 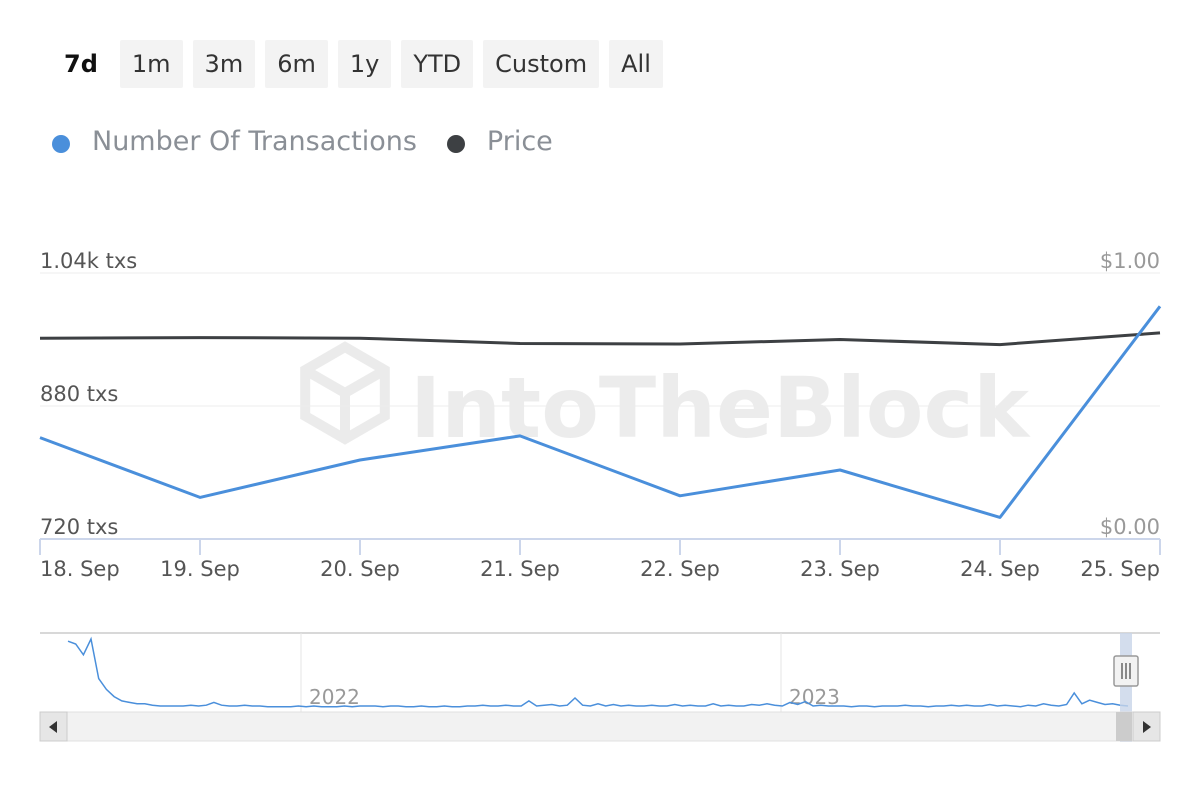 What do you see at coordinates (520, 569) in the screenshot?
I see `x-tick-label: 21. Sep` at bounding box center [520, 569].